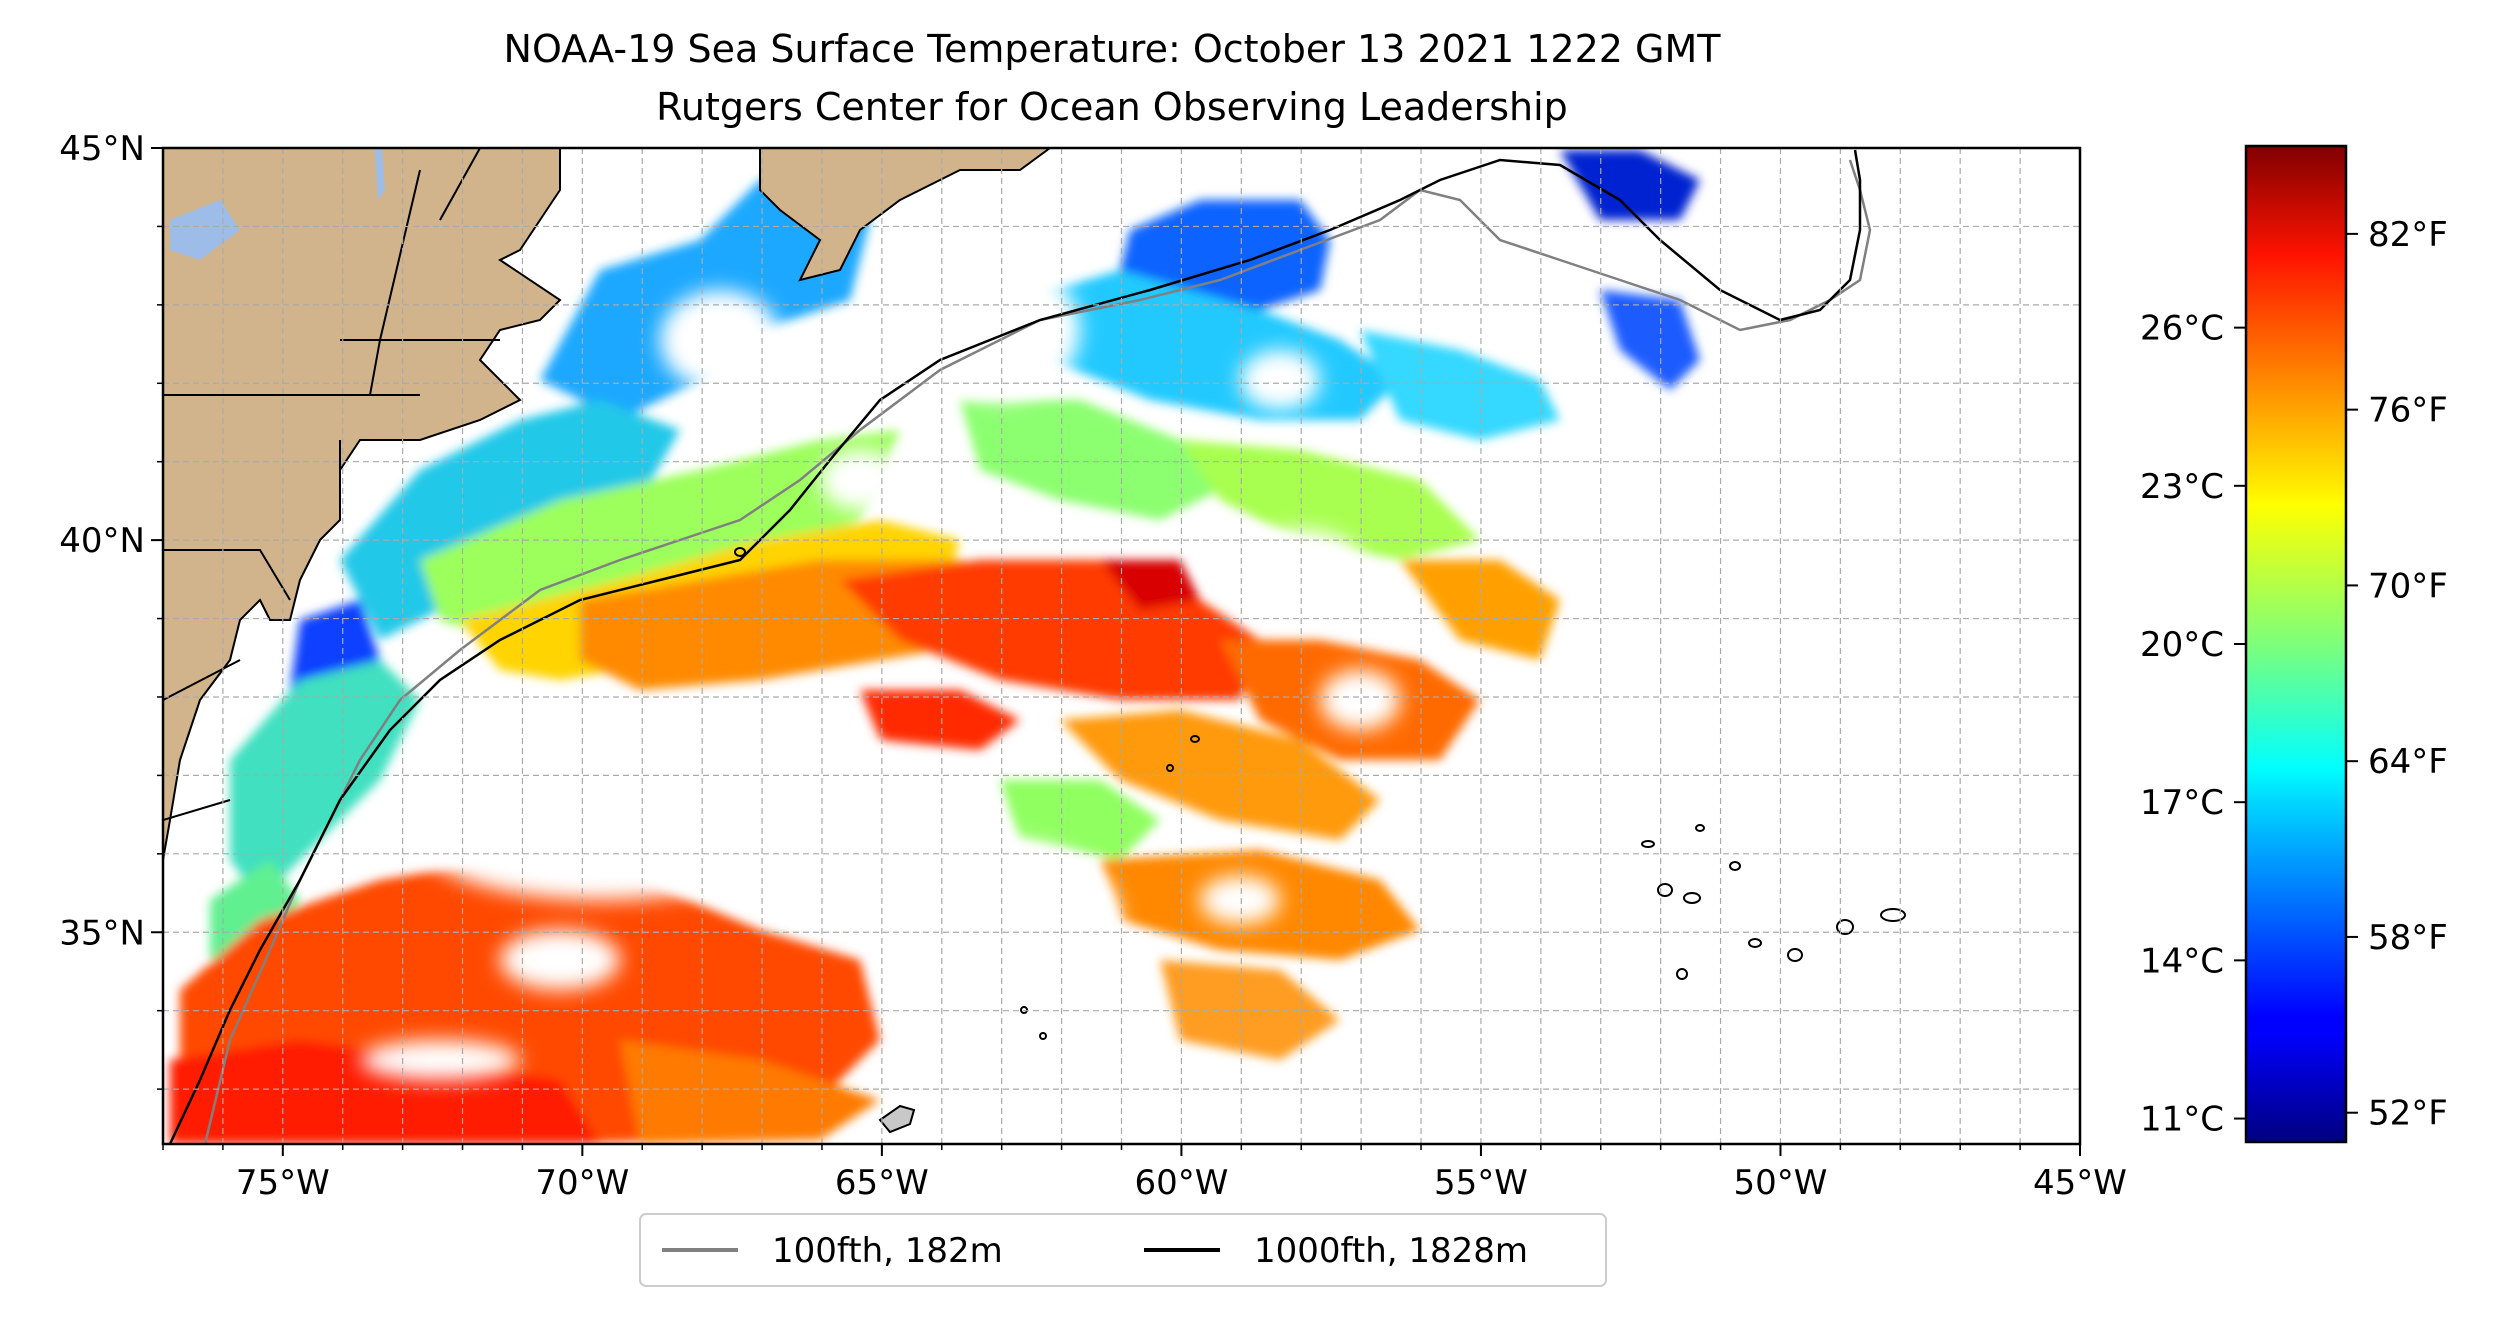 This screenshot has height=1318, width=2502. Describe the element at coordinates (1330, 500) in the screenshot. I see `sst-patch-central-green` at that location.